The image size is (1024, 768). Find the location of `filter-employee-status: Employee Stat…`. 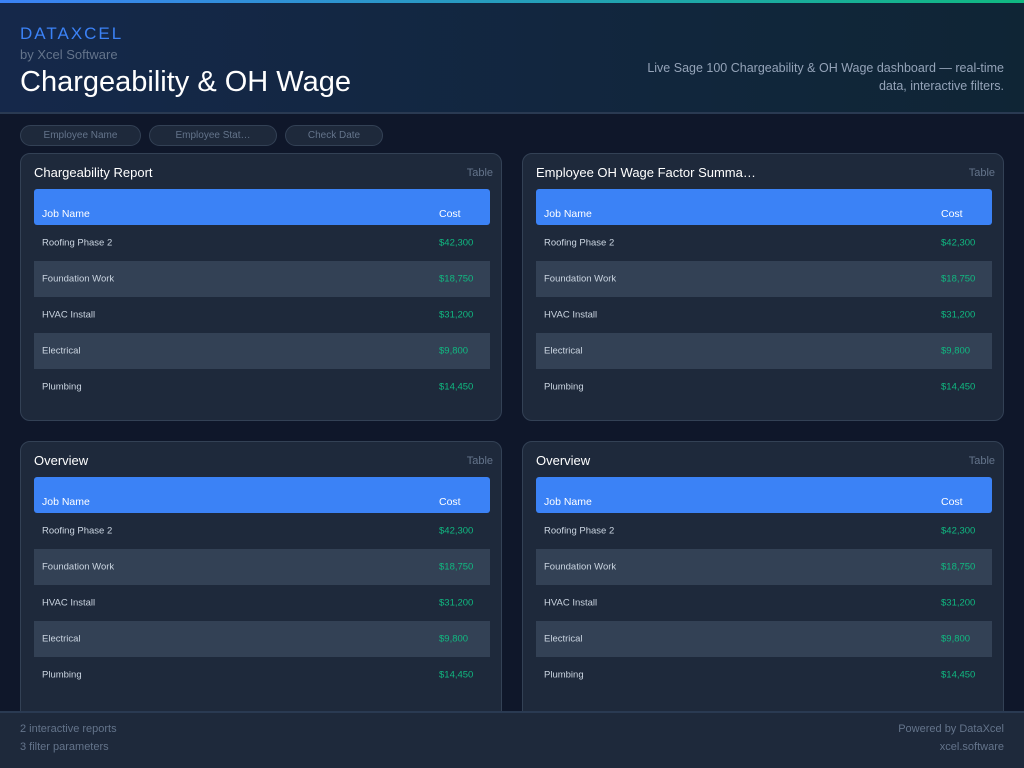

filter-employee-status: Employee Stat… is located at coordinates (213, 135).